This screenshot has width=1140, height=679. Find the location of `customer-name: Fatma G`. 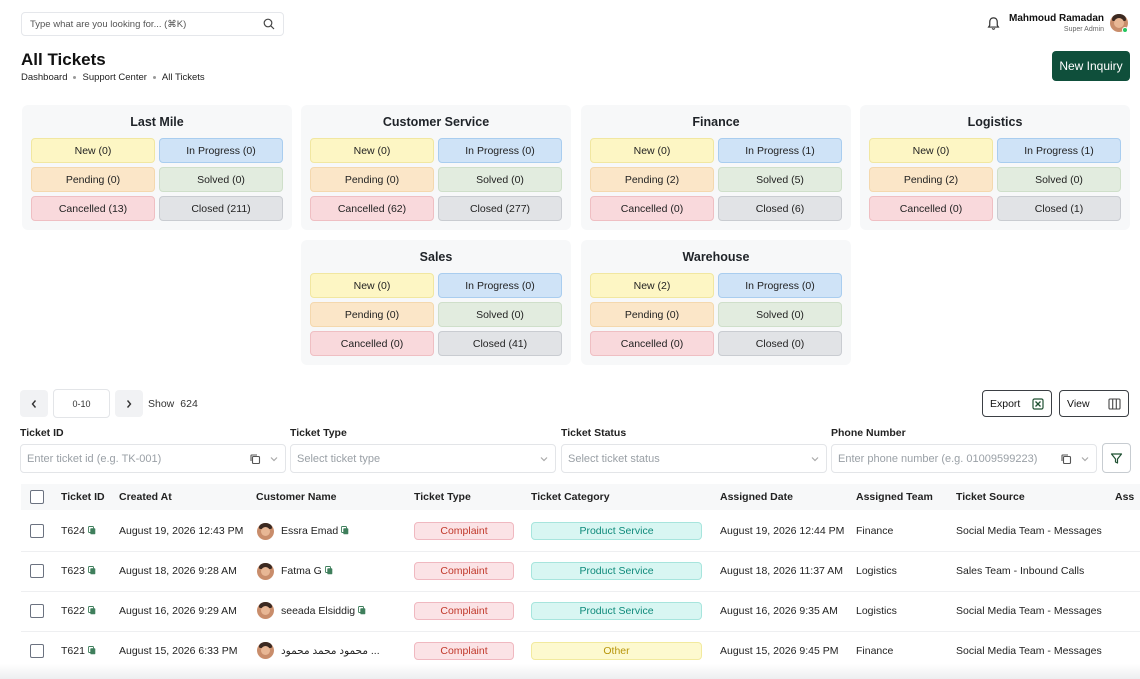

customer-name: Fatma G is located at coordinates (301, 571).